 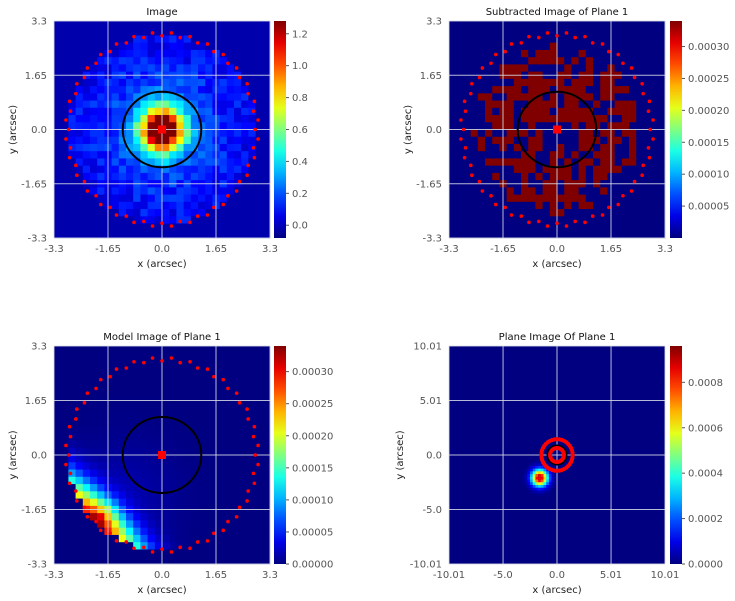 What do you see at coordinates (708, 79) in the screenshot?
I see `colorbar-tick-label: 0.00025` at bounding box center [708, 79].